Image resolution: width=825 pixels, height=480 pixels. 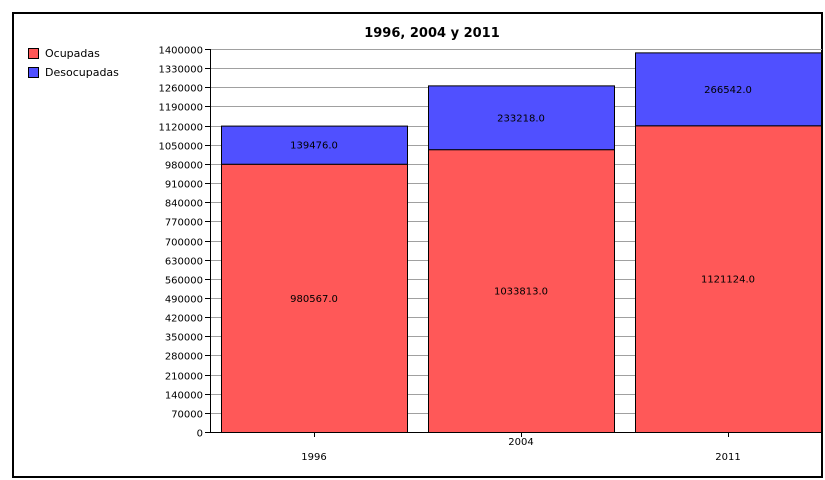 What do you see at coordinates (184, 243) in the screenshot?
I see `y-tick-label: 700000` at bounding box center [184, 243].